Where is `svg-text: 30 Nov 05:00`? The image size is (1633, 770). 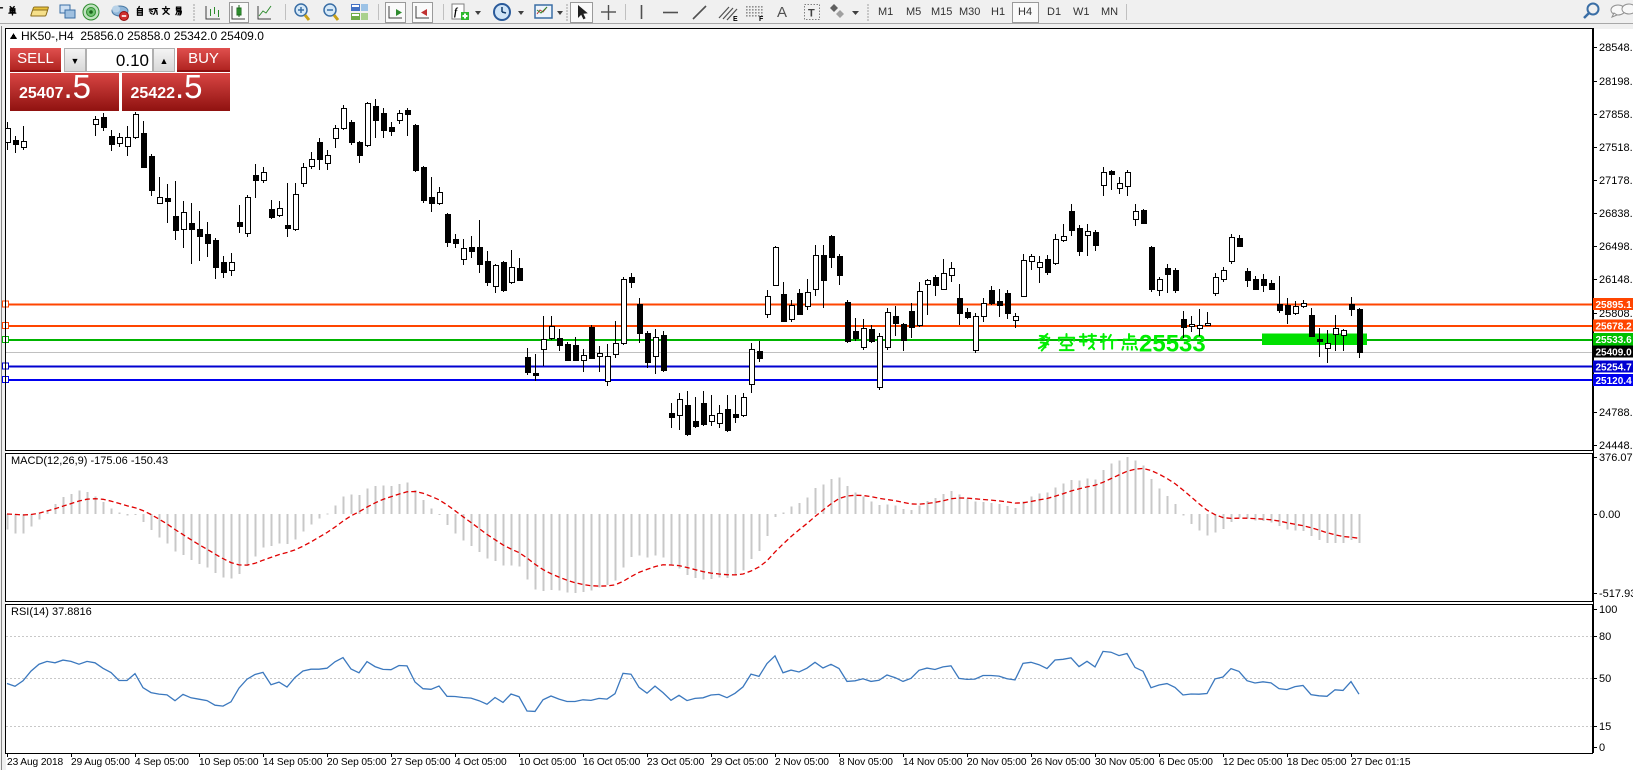
svg-text: 30 Nov 05:00 is located at coordinates (1125, 762).